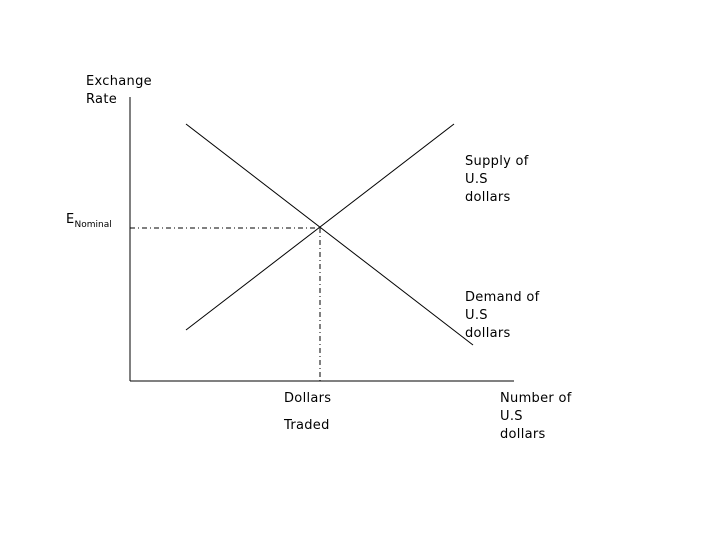 The image size is (720, 540). I want to click on demand-label-line2: U.S, so click(476, 315).